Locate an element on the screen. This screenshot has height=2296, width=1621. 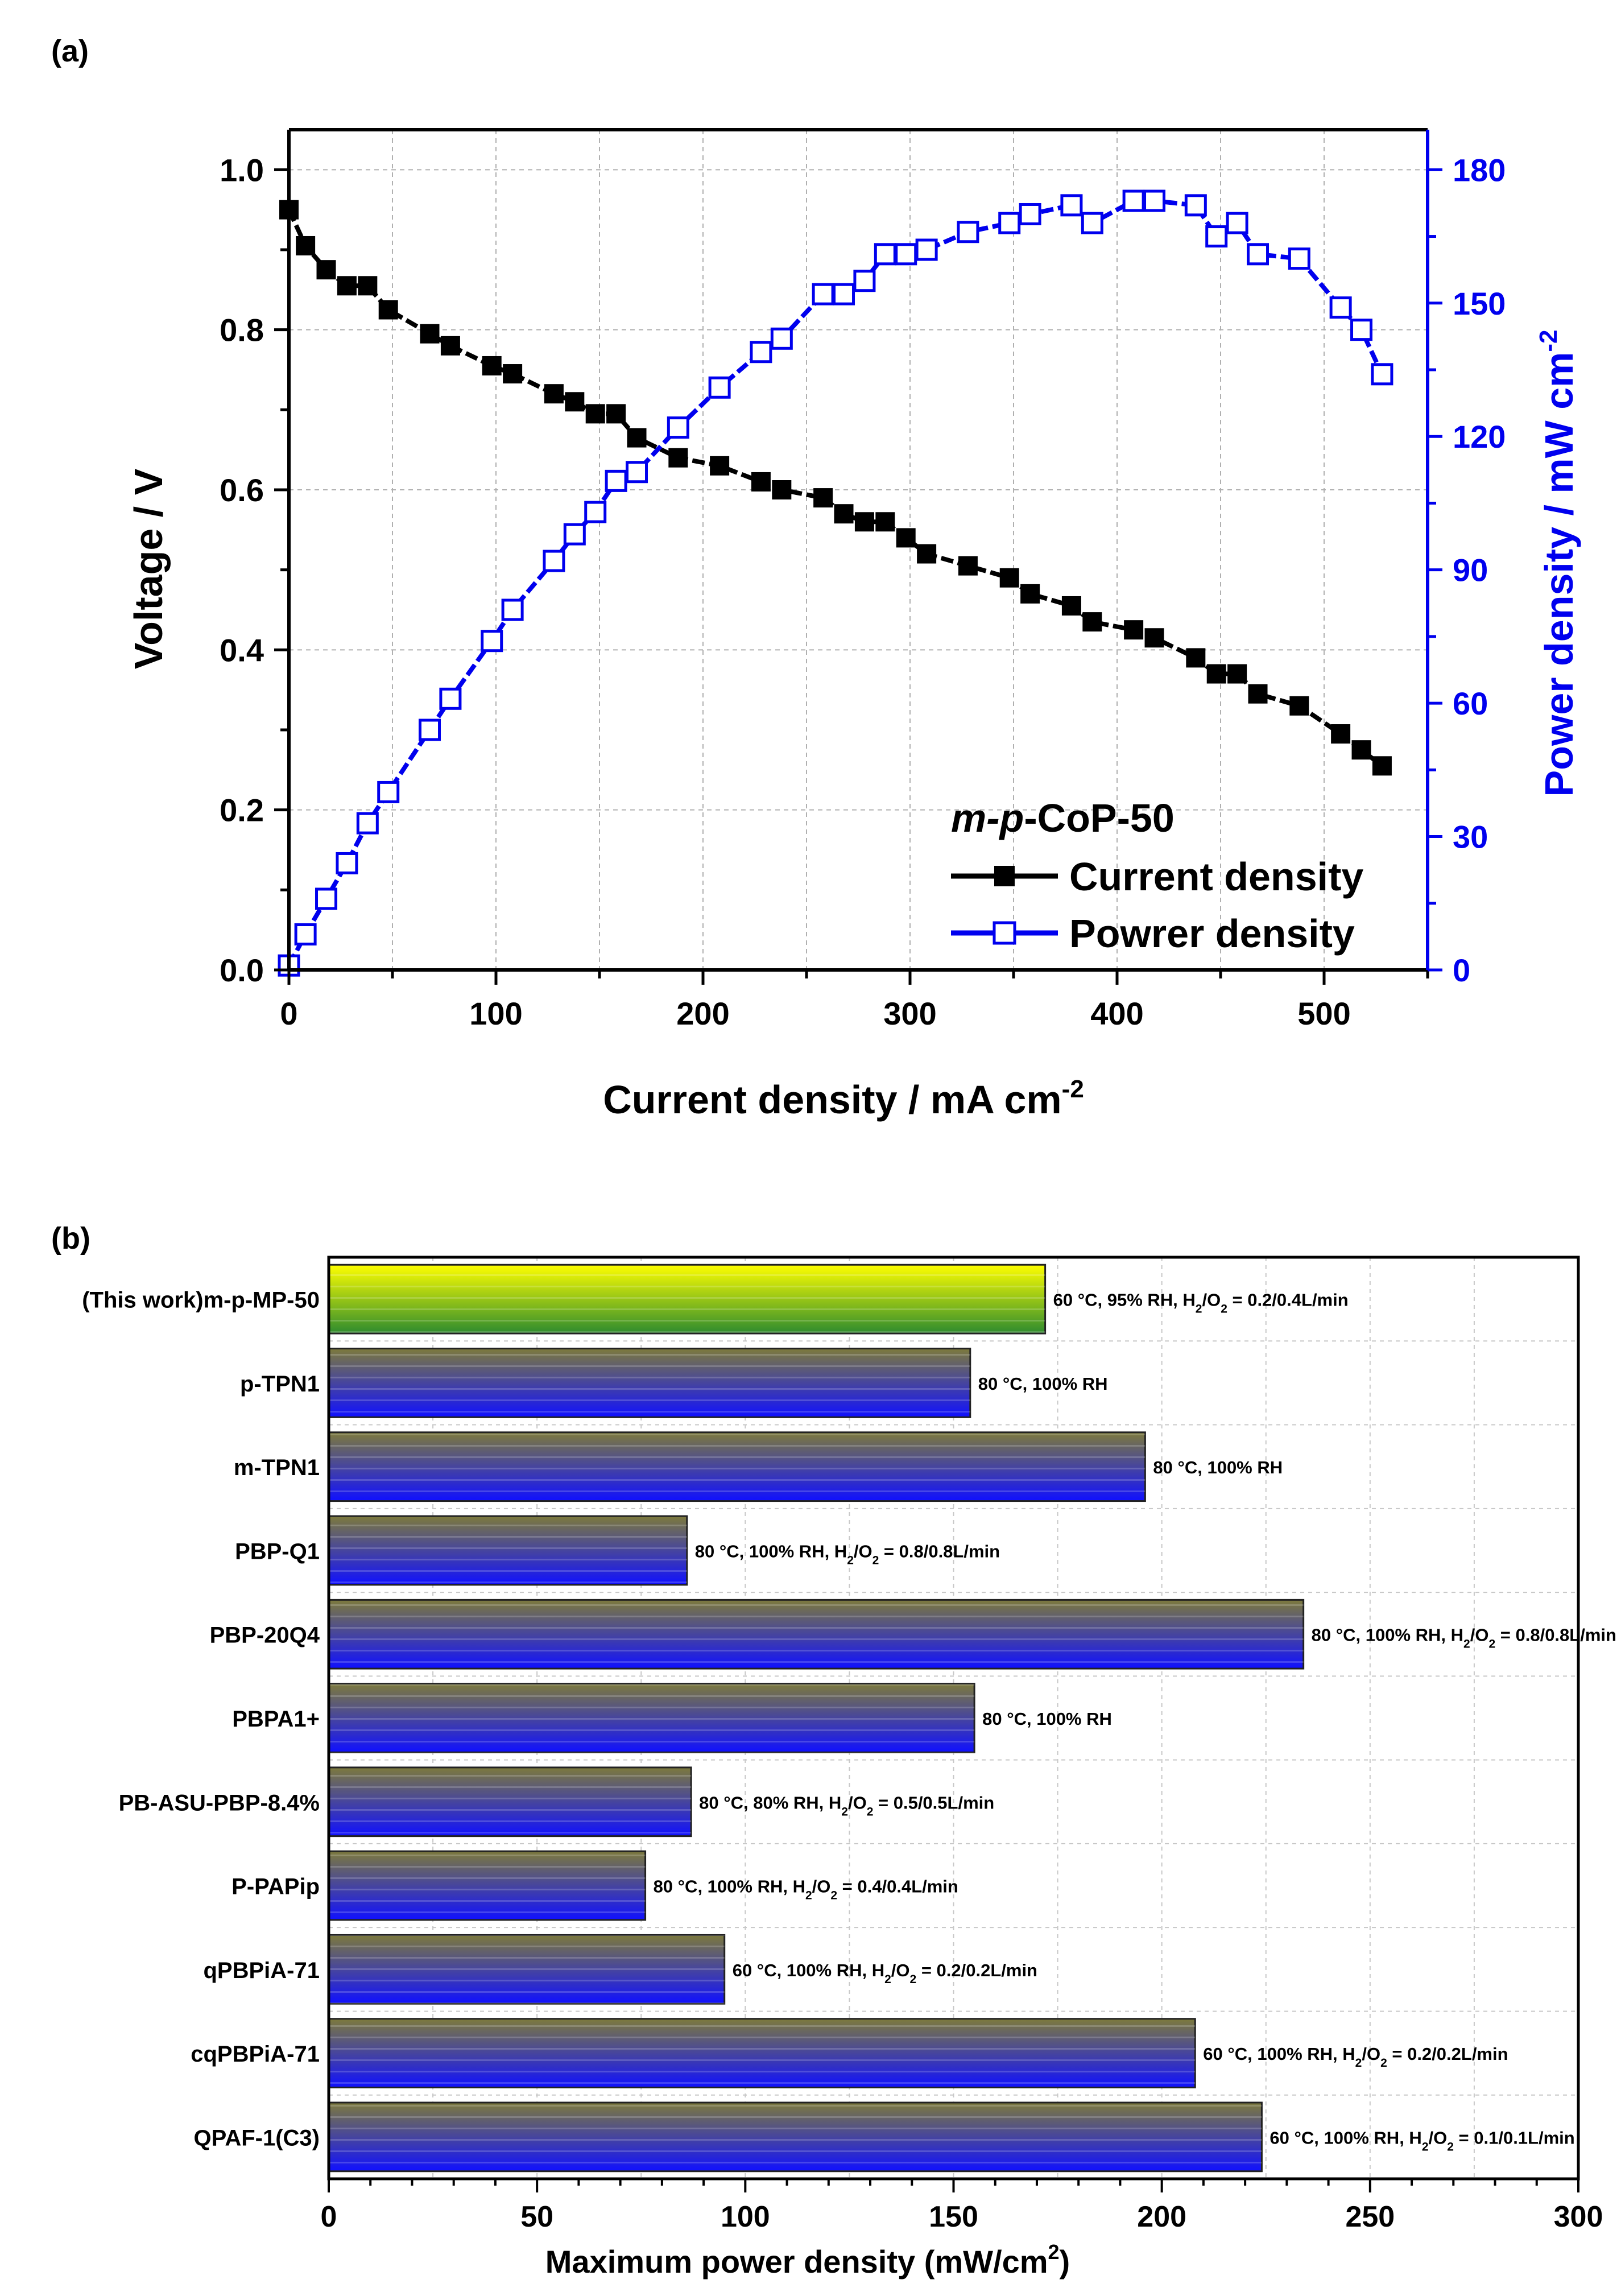
annotation-end: = 0.2/0.4L/min is located at coordinates (1288, 1300).